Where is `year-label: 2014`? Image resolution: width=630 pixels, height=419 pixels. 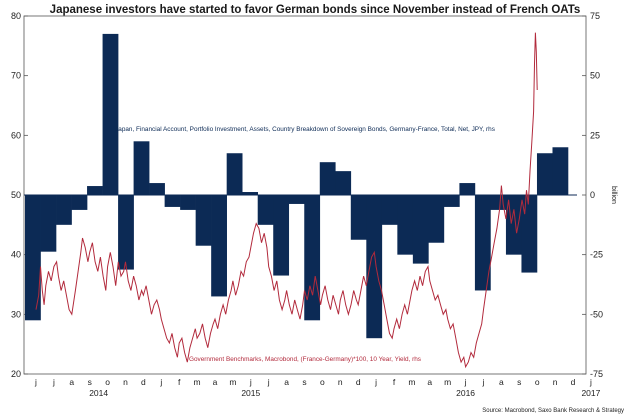
year-label: 2014 is located at coordinates (98, 393).